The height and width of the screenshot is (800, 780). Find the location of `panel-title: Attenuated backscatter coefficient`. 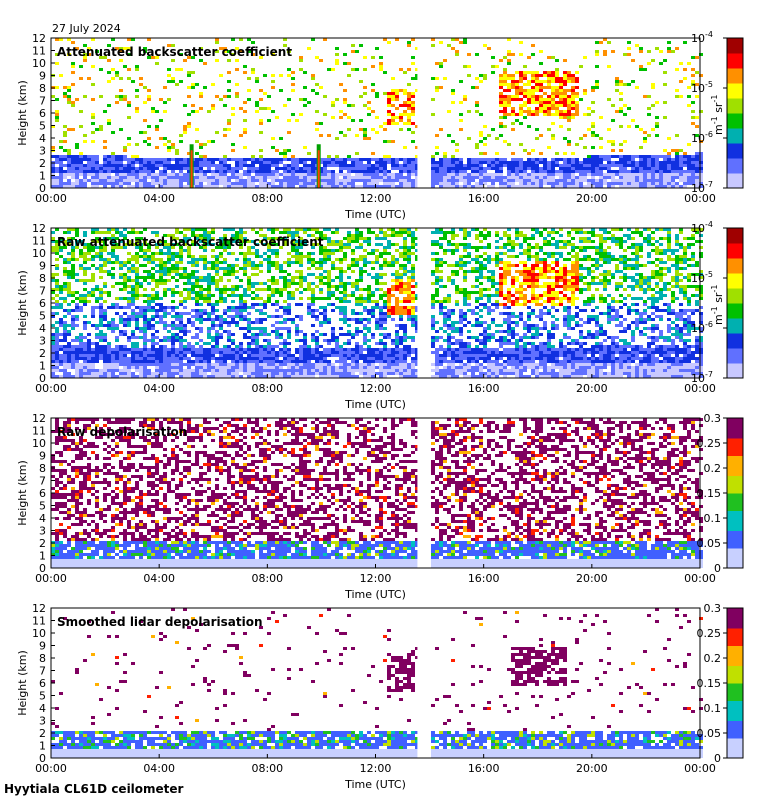

panel-title: Attenuated backscatter coefficient is located at coordinates (174, 52).